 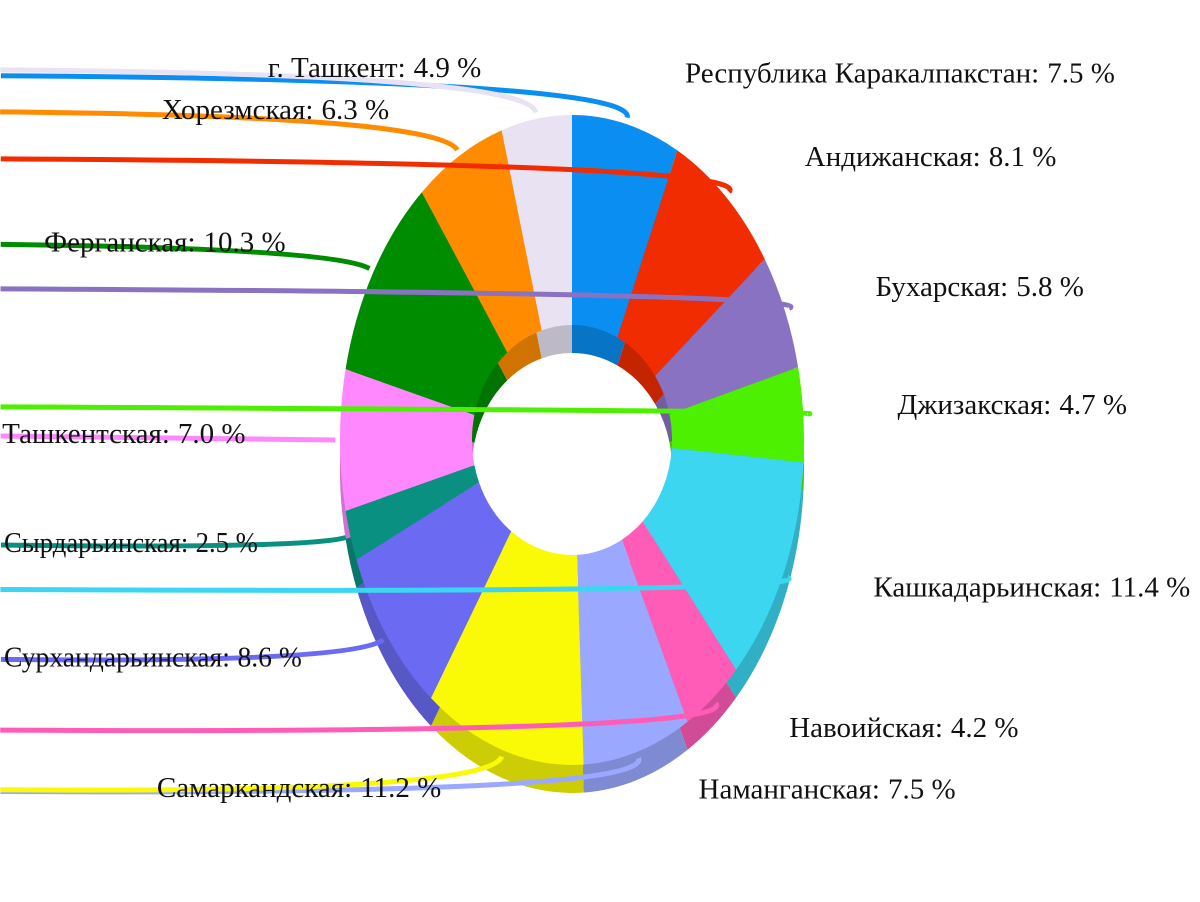 What do you see at coordinates (942, 287) in the screenshot?
I see `category-label: Бухарская:` at bounding box center [942, 287].